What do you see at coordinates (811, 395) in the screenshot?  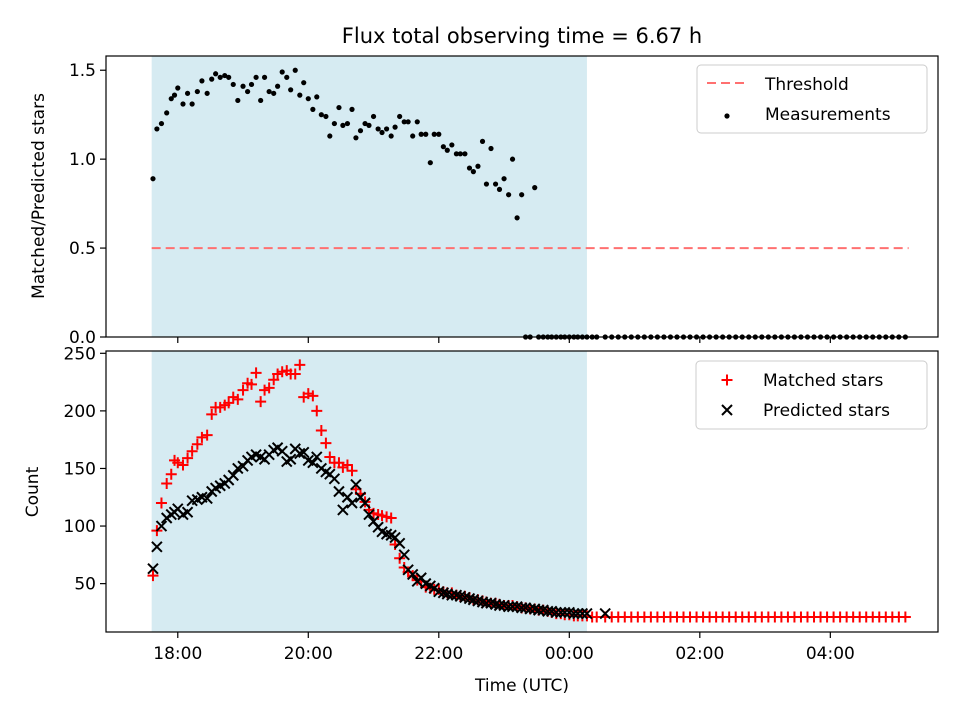 I see `count-legend: Matched stars Predicted stars` at bounding box center [811, 395].